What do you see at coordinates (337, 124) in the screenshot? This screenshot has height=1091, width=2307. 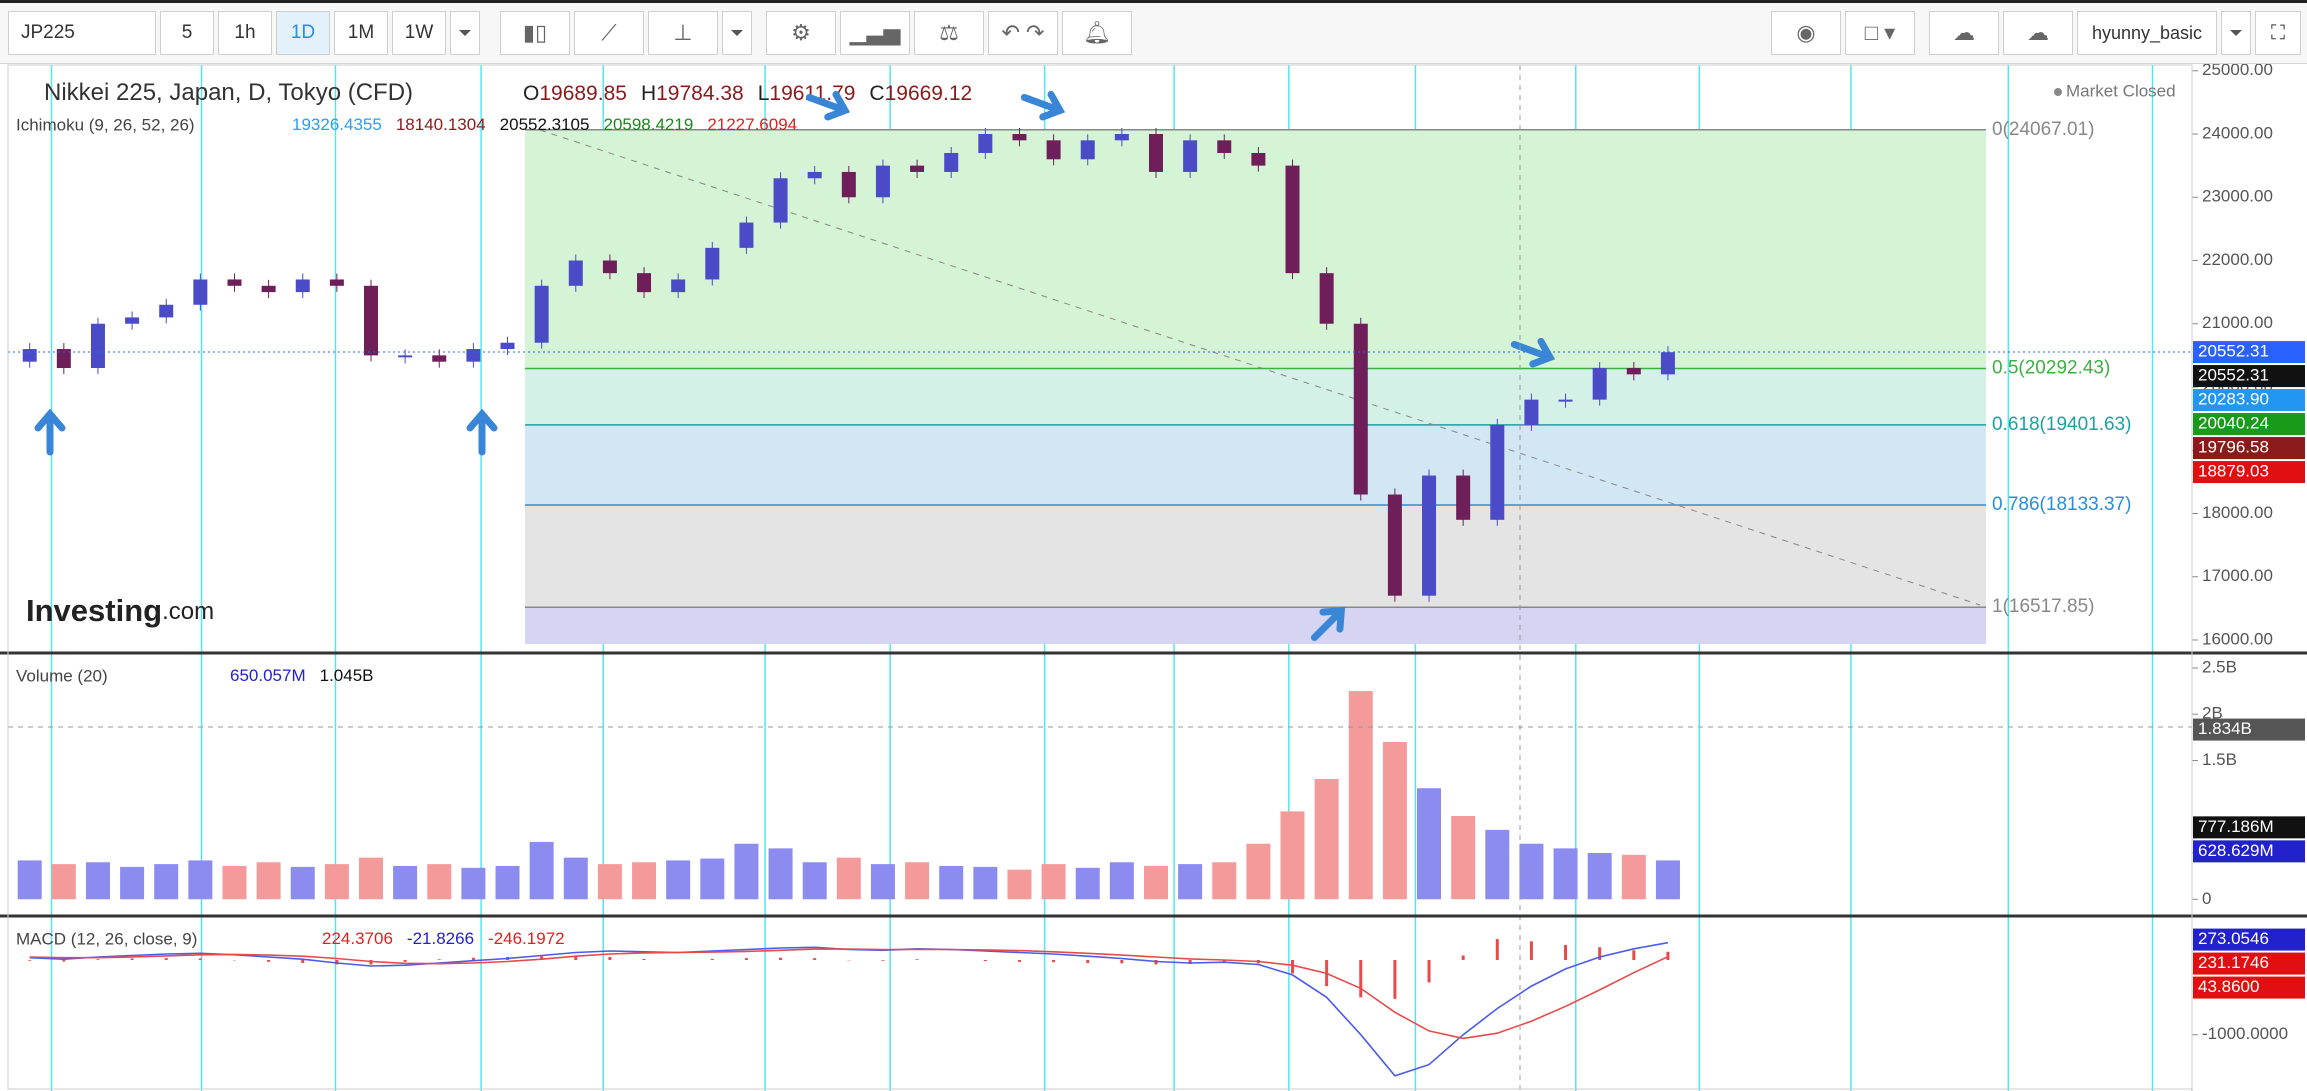 I see `indicator-value: 19326.4355` at bounding box center [337, 124].